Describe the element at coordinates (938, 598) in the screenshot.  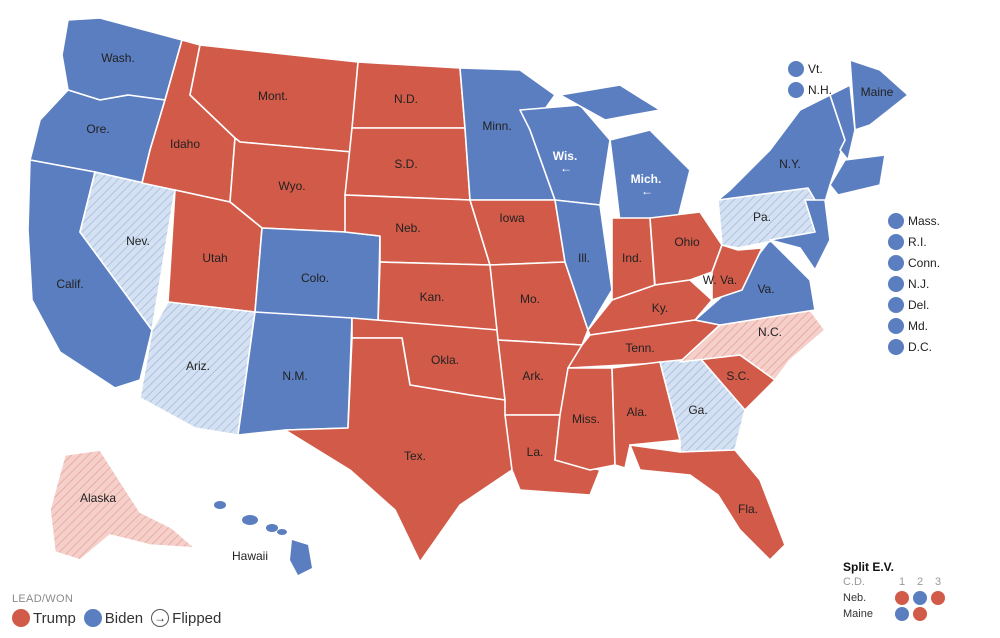
I see `neb-cd3-dot` at that location.